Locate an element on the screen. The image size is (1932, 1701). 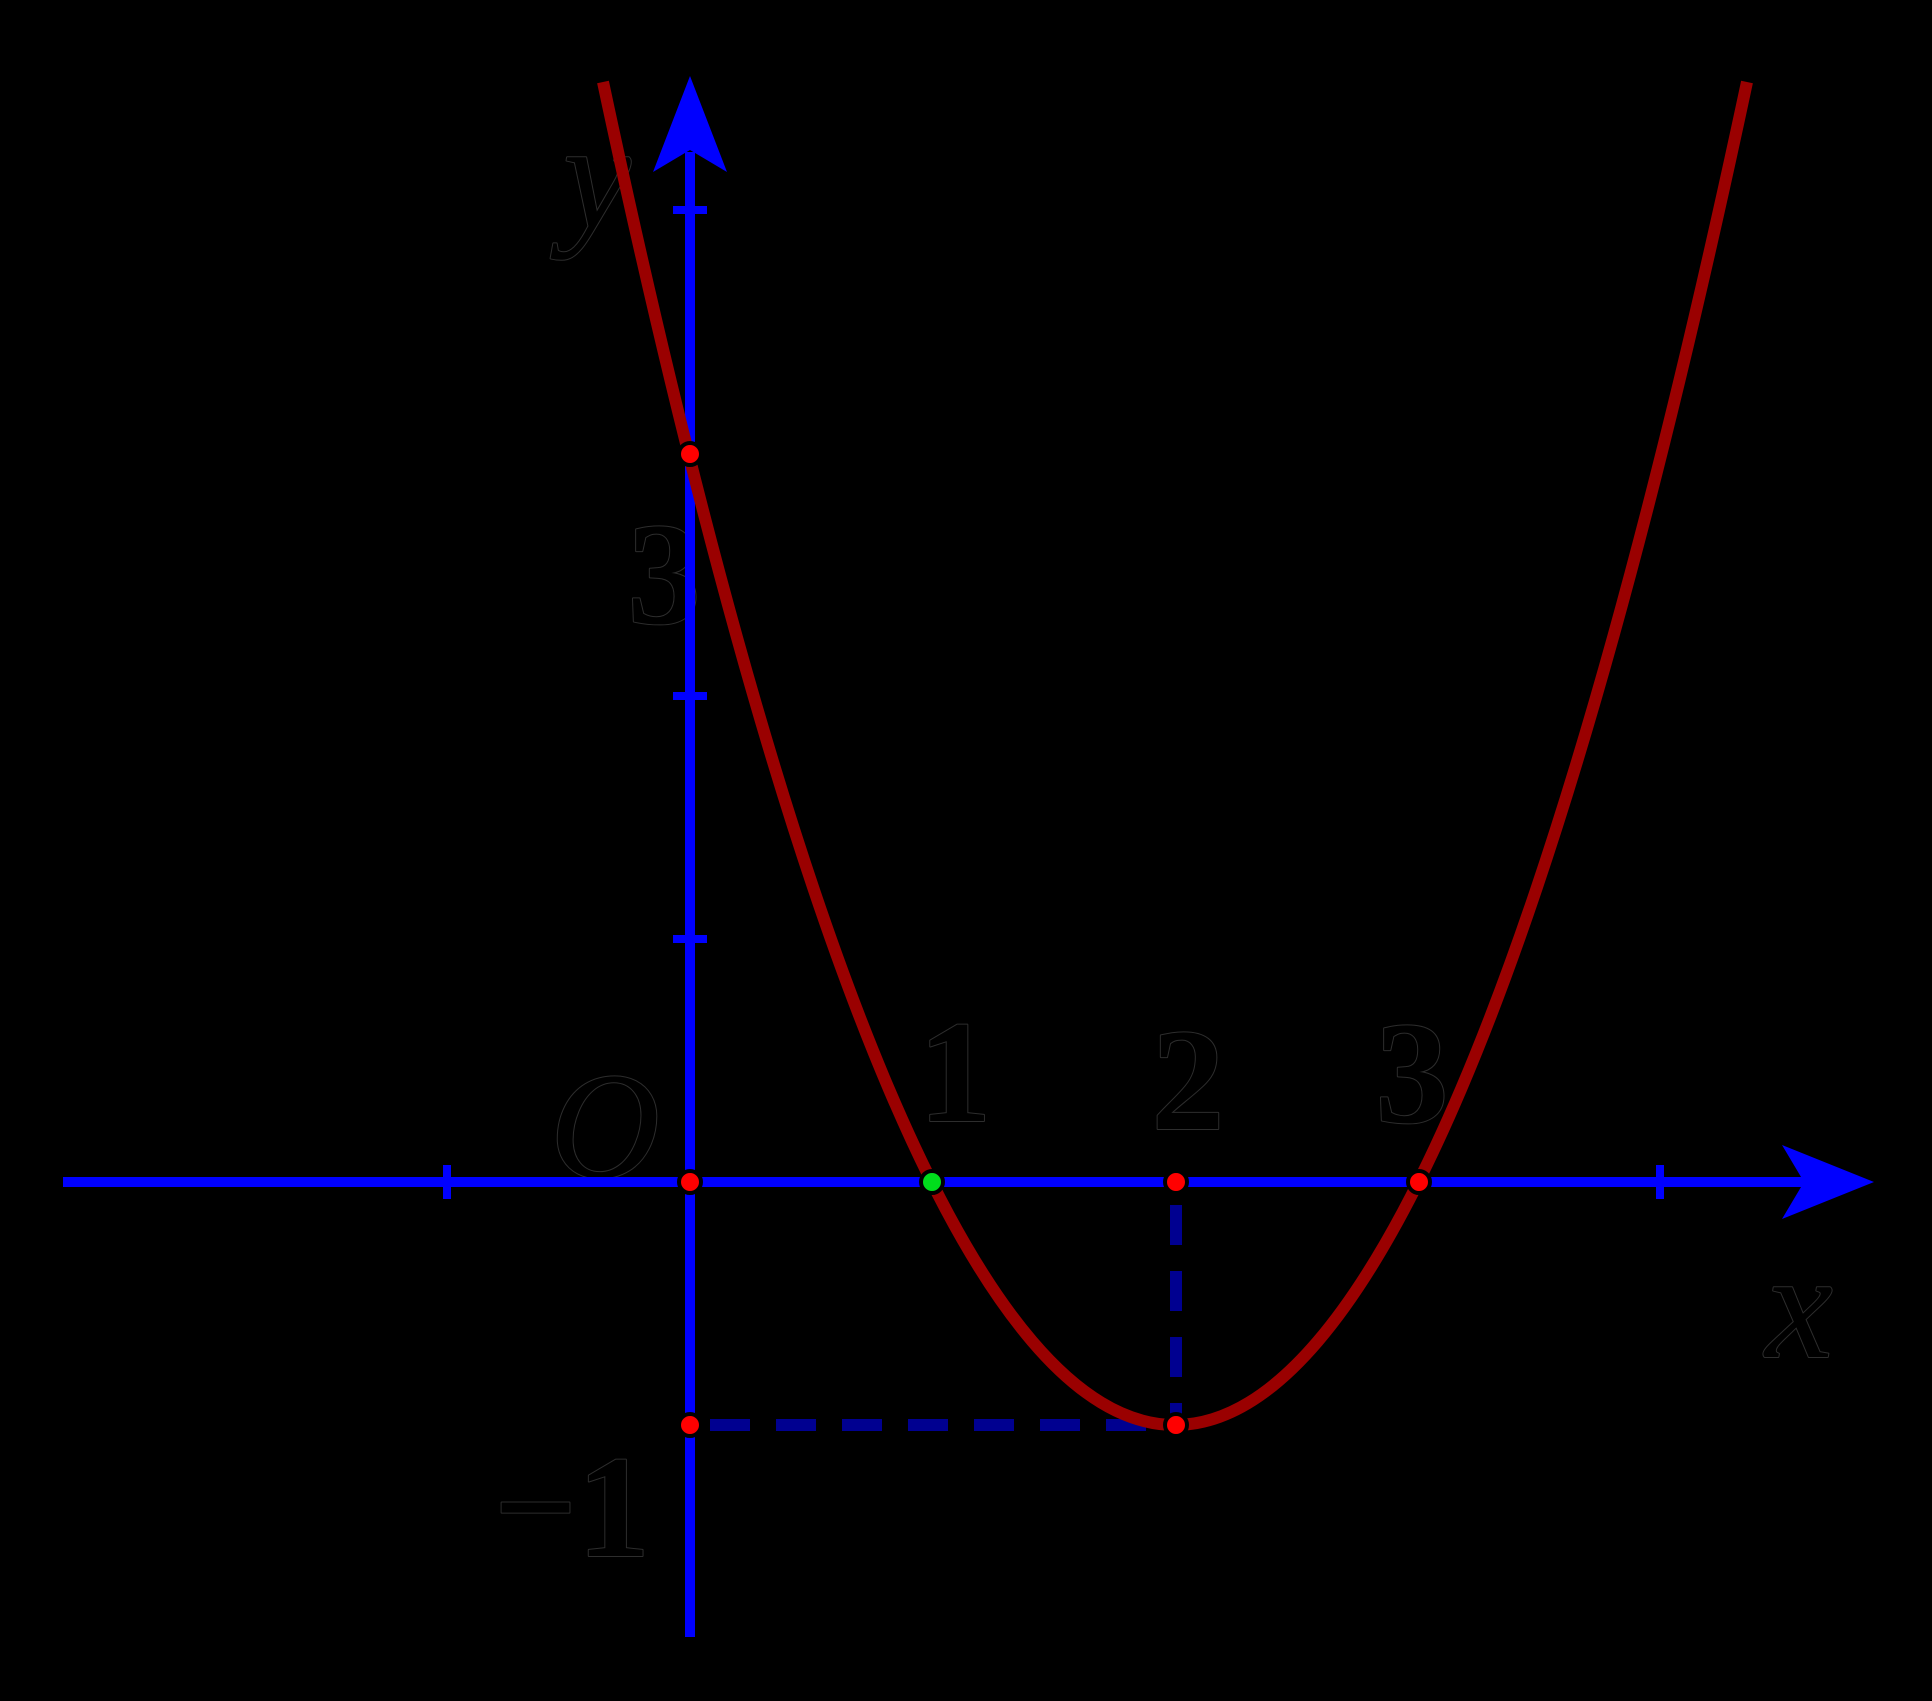
point-y-neg1 is located at coordinates (690, 1425).